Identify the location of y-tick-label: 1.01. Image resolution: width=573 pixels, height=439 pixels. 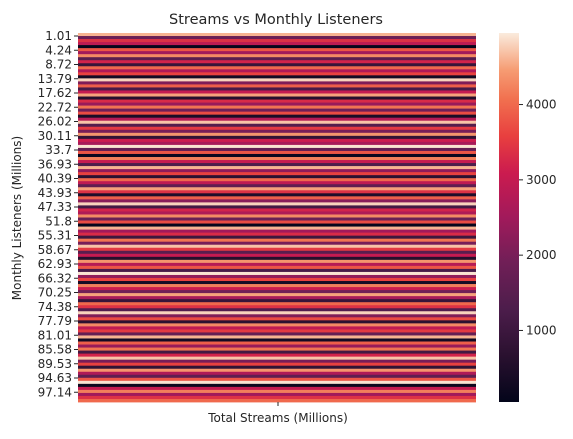
(58, 36).